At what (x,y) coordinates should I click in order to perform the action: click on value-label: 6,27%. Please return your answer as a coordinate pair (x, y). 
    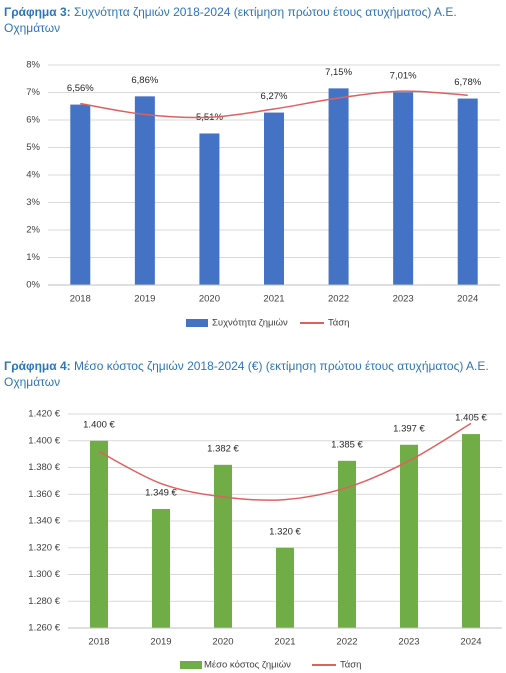
    Looking at the image, I should click on (274, 96).